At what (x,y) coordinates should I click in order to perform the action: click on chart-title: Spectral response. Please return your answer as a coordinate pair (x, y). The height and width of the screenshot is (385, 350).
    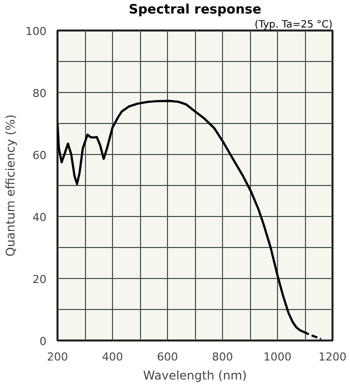
    Looking at the image, I should click on (195, 10).